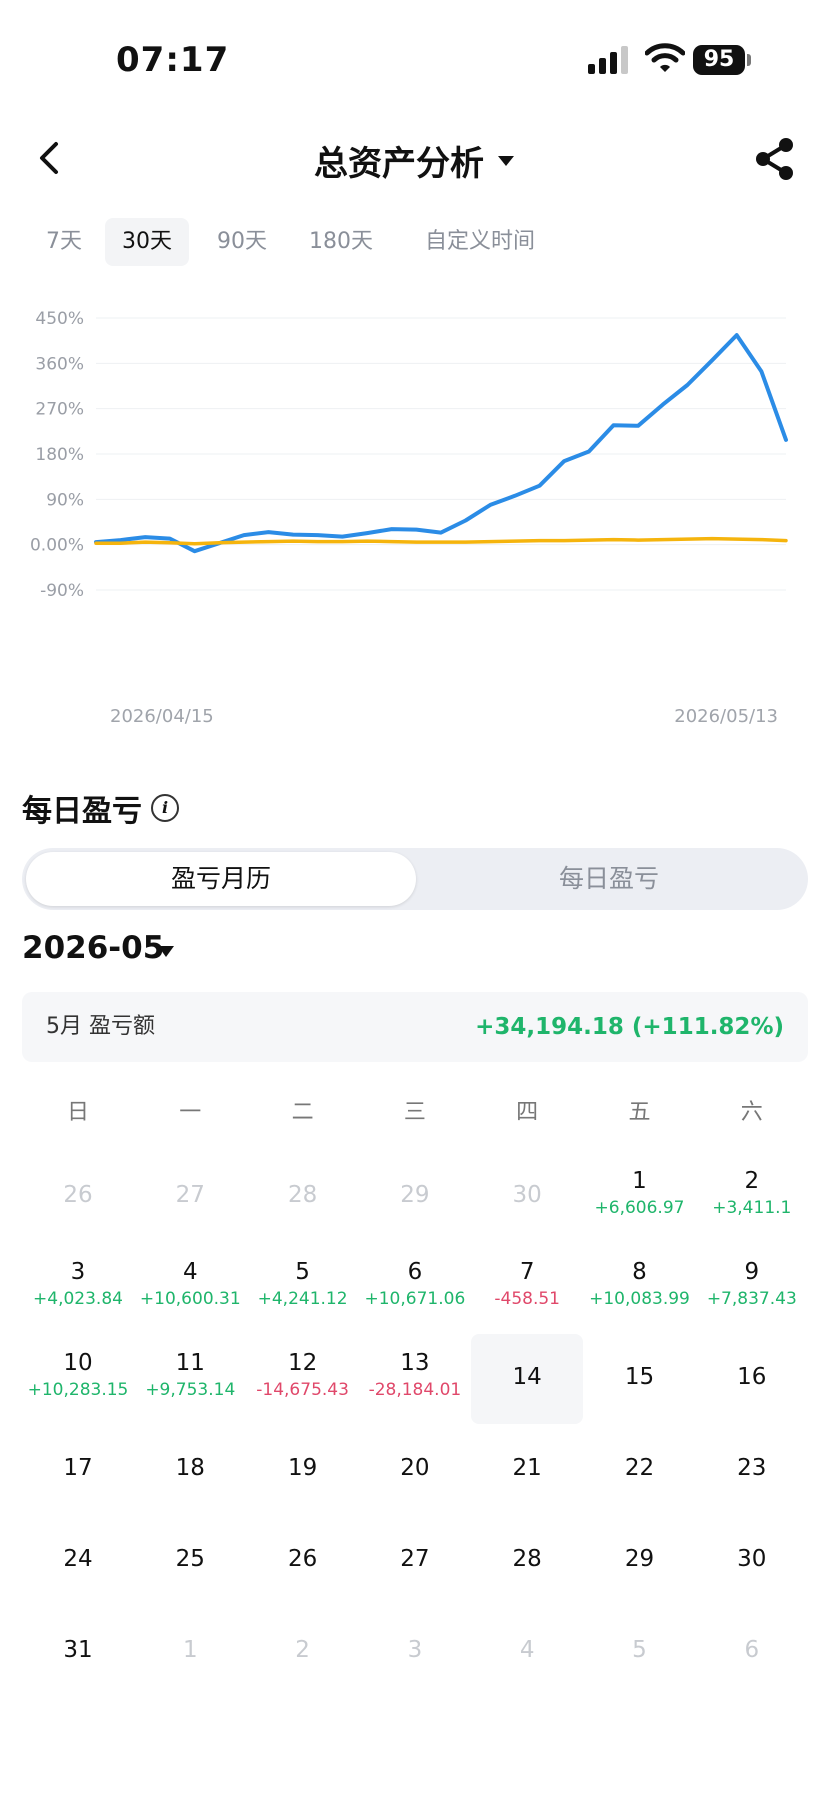 The width and height of the screenshot is (828, 1800). I want to click on calendar-day: 24, so click(78, 1561).